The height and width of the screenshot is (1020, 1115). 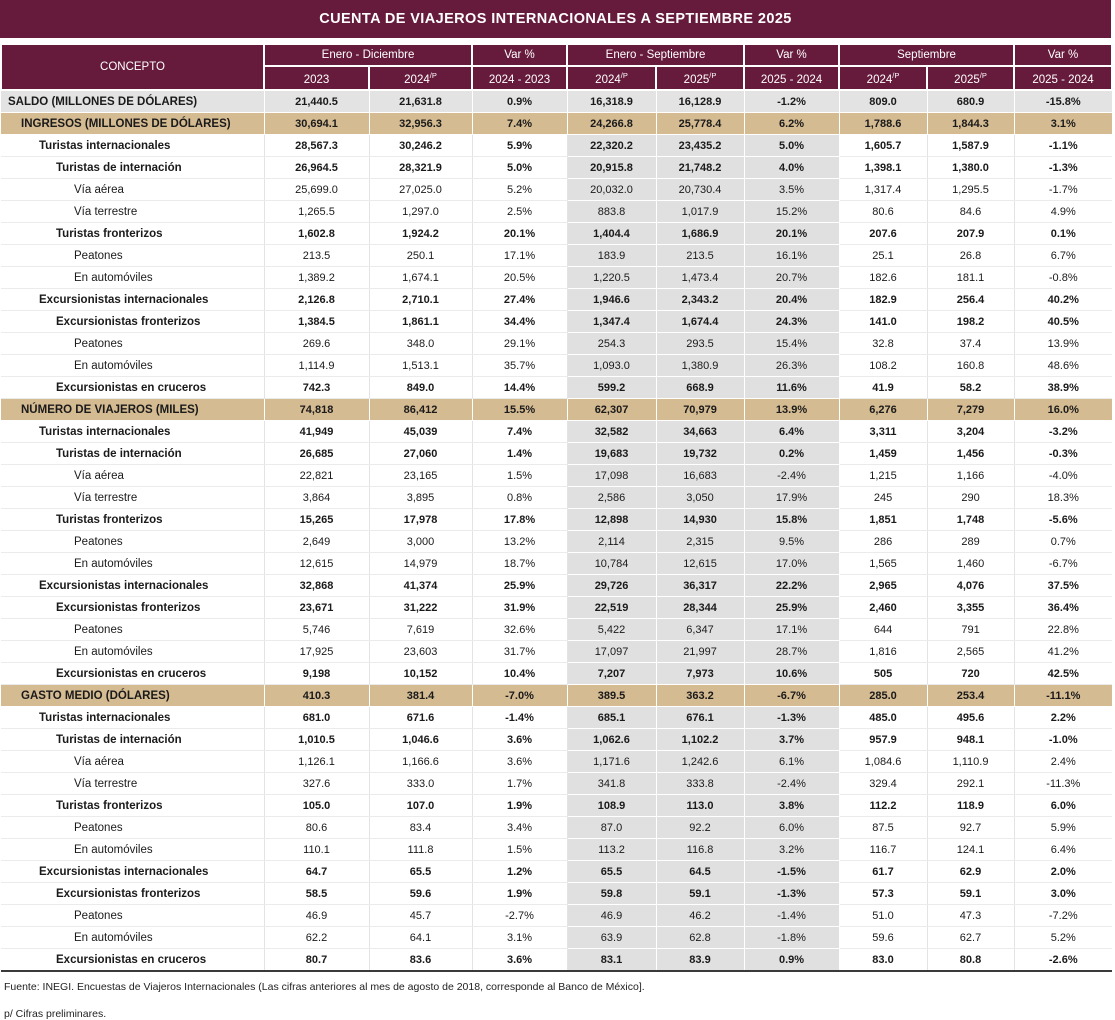 What do you see at coordinates (421, 915) in the screenshot?
I see `value-cell: 45.7` at bounding box center [421, 915].